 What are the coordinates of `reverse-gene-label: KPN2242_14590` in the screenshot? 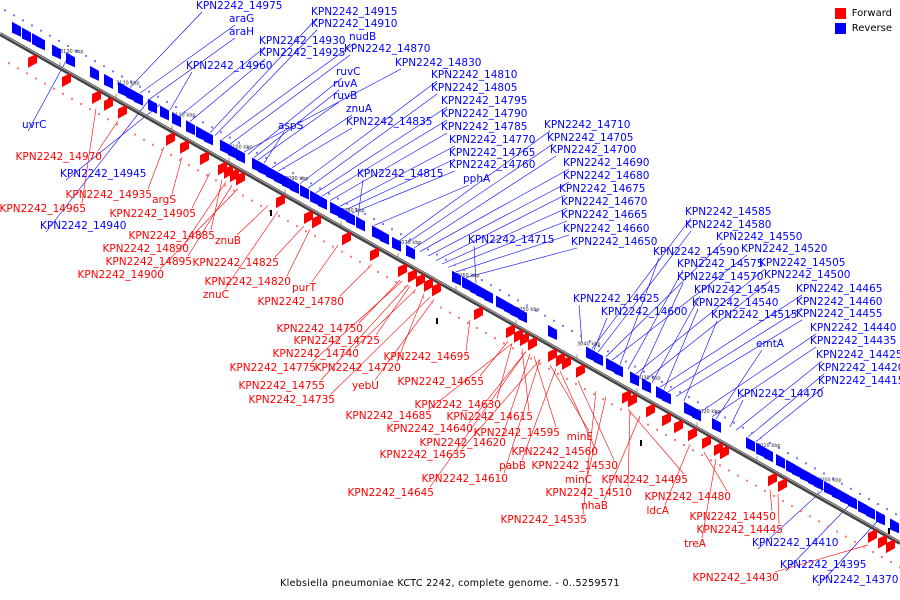 It's located at (696, 252).